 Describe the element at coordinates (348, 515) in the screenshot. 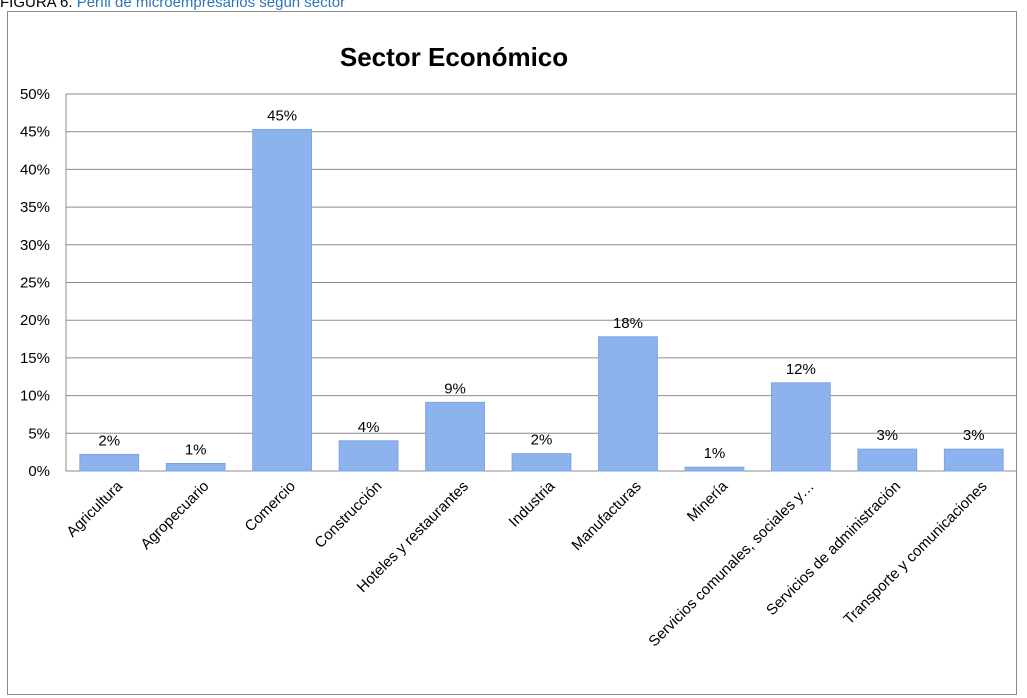

I see `category-label-3: Construcción` at that location.